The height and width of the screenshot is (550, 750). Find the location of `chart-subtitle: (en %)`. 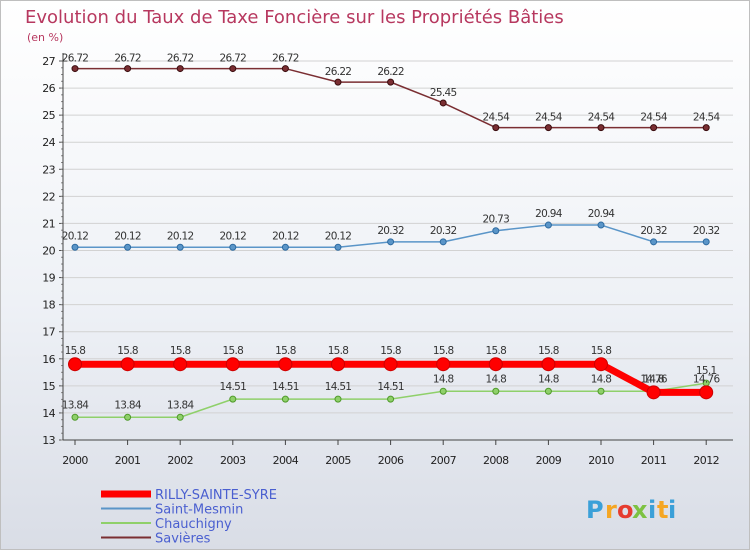

chart-subtitle: (en %) is located at coordinates (45, 37).